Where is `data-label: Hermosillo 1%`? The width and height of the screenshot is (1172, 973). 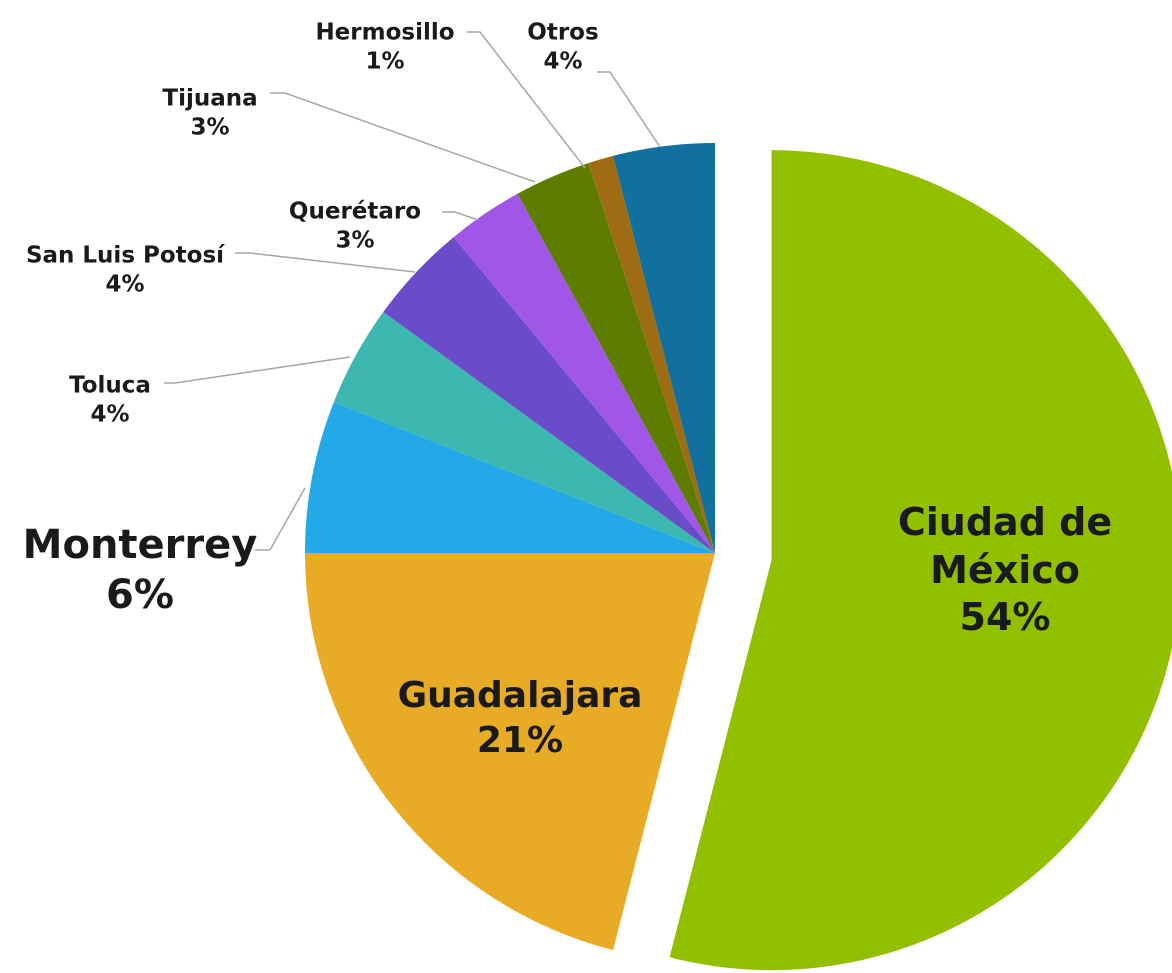
data-label: Hermosillo 1% is located at coordinates (385, 47).